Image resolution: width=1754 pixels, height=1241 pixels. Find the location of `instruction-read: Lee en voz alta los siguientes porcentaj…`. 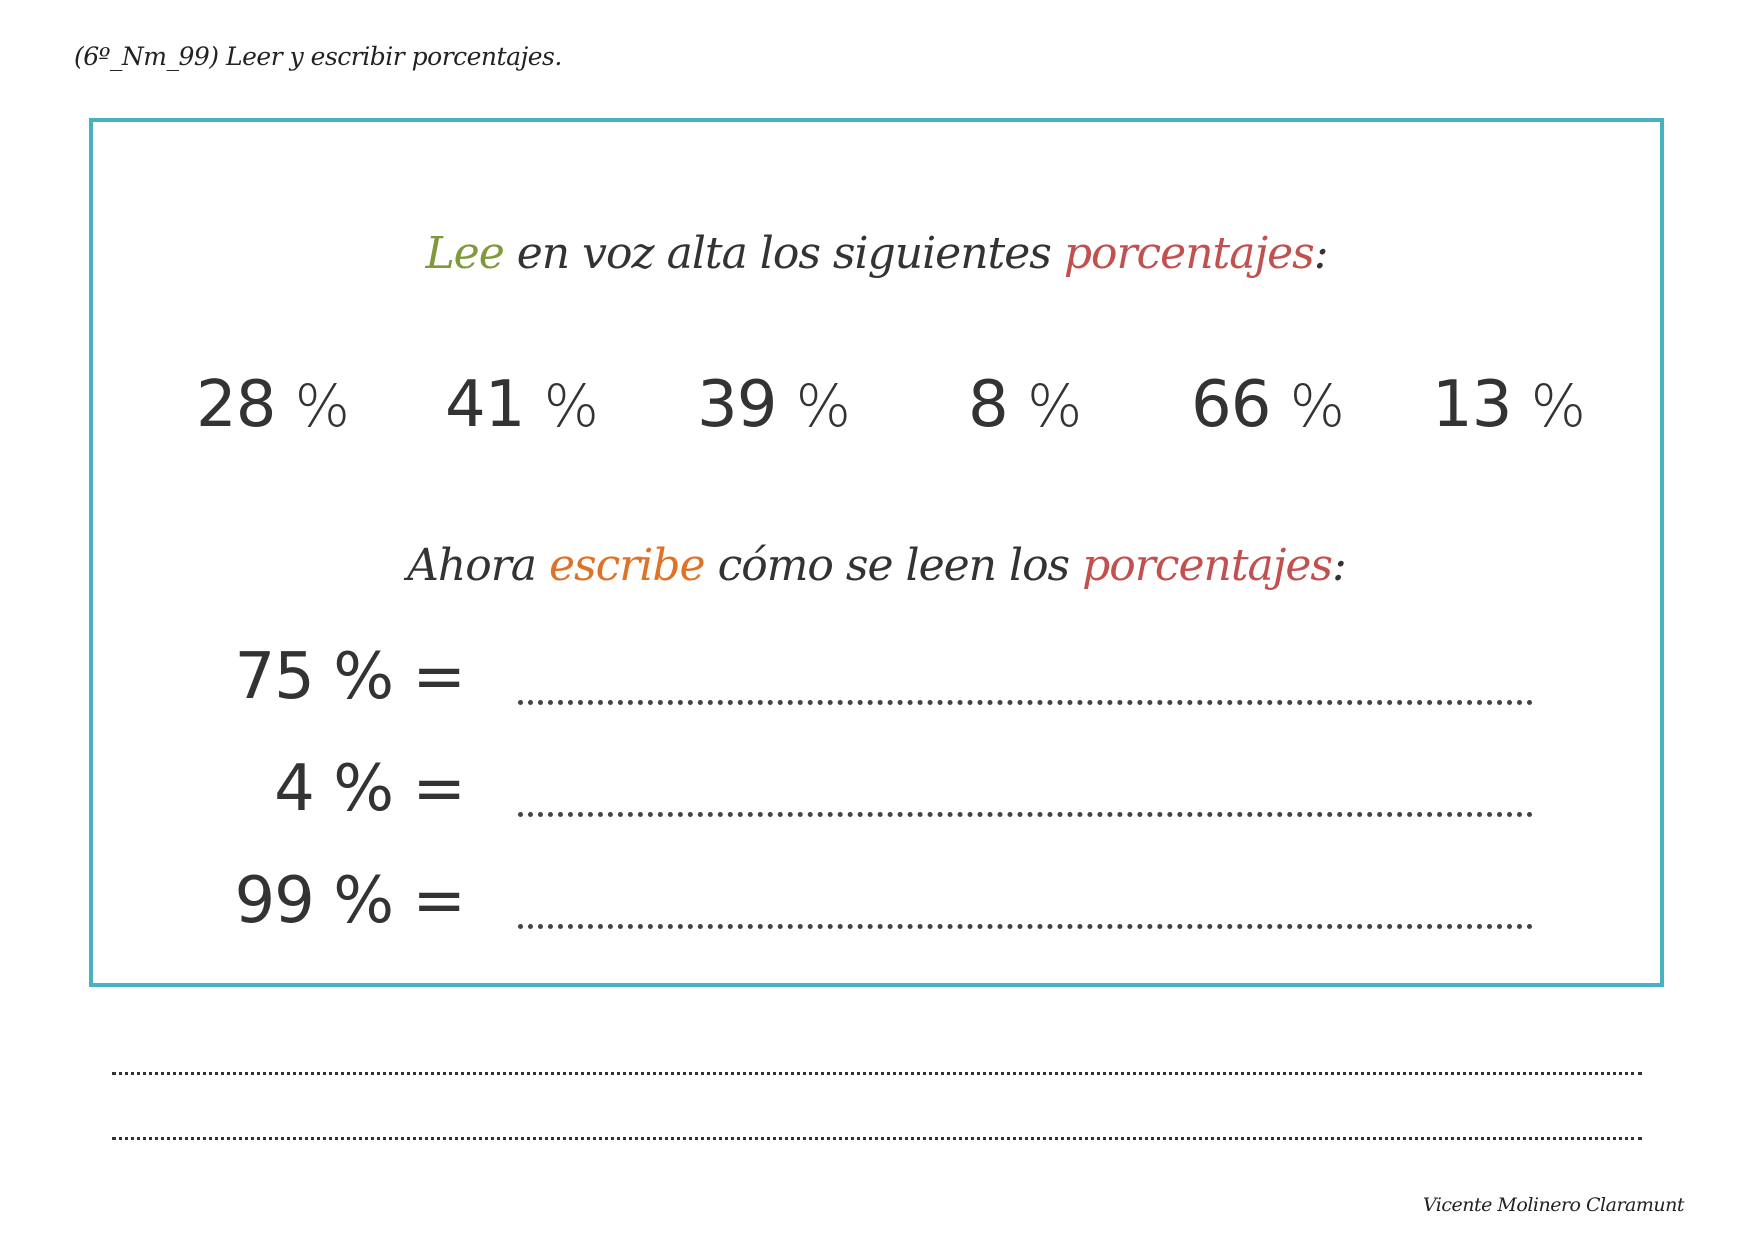

instruction-read: Lee en voz alta los siguientes porcentaj… is located at coordinates (876, 253).